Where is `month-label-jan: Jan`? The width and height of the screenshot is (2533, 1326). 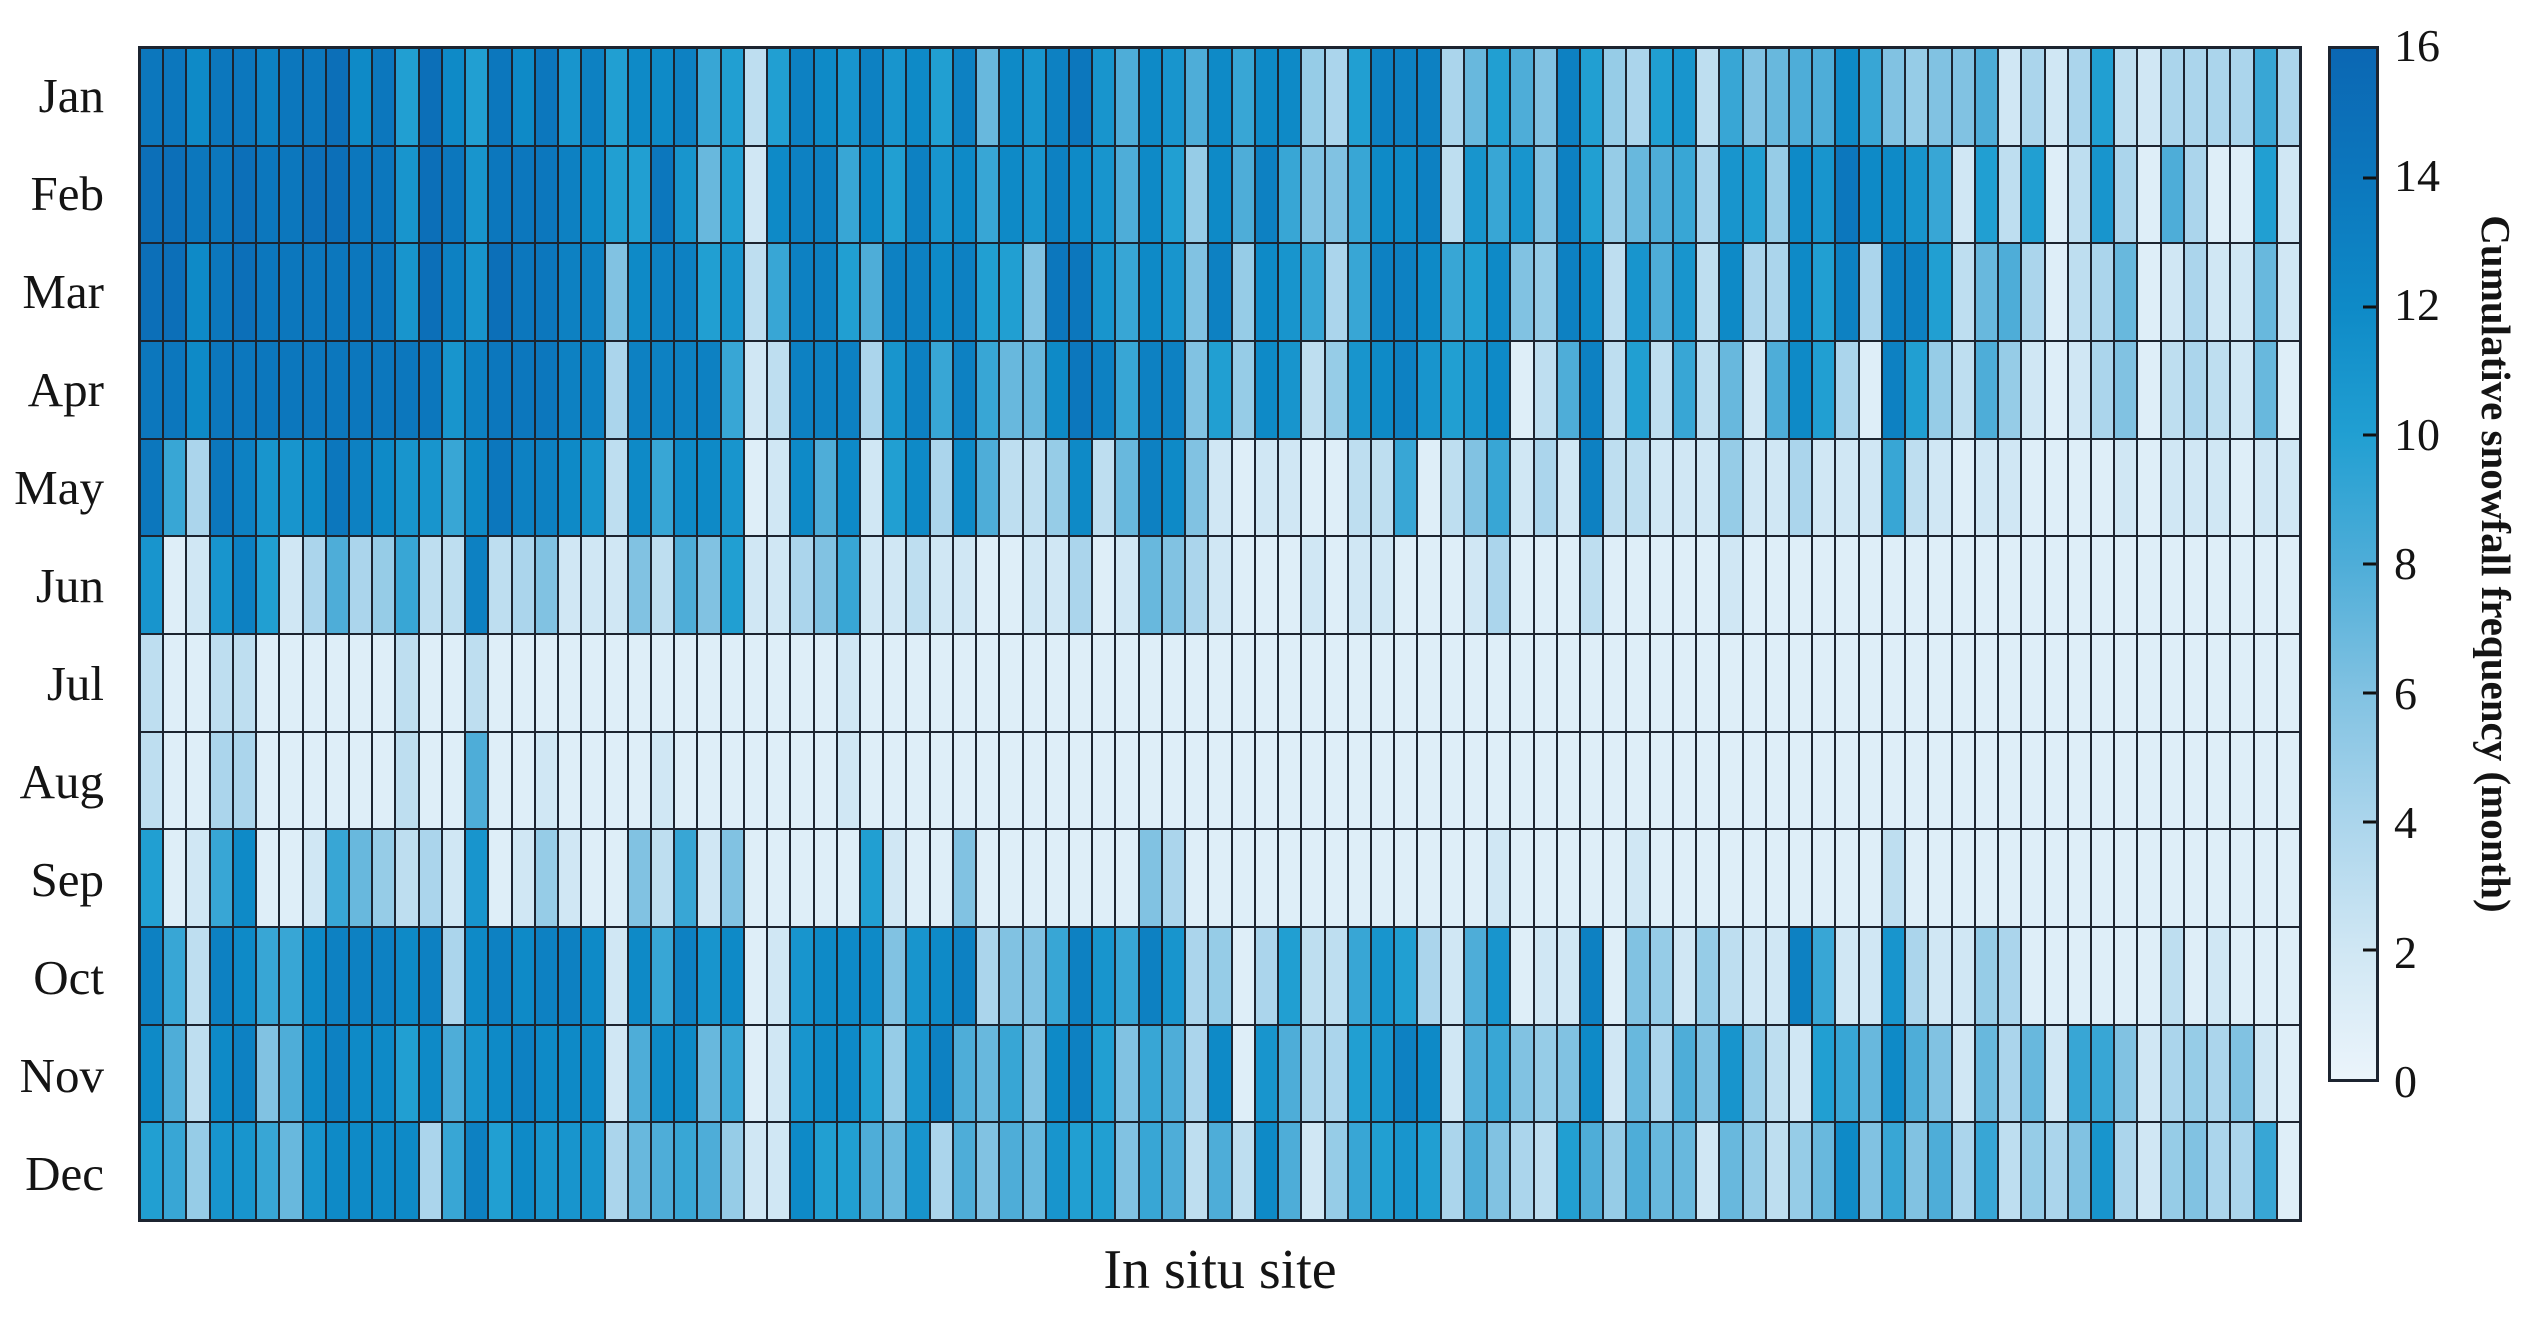 month-label-jan: Jan is located at coordinates (71, 95).